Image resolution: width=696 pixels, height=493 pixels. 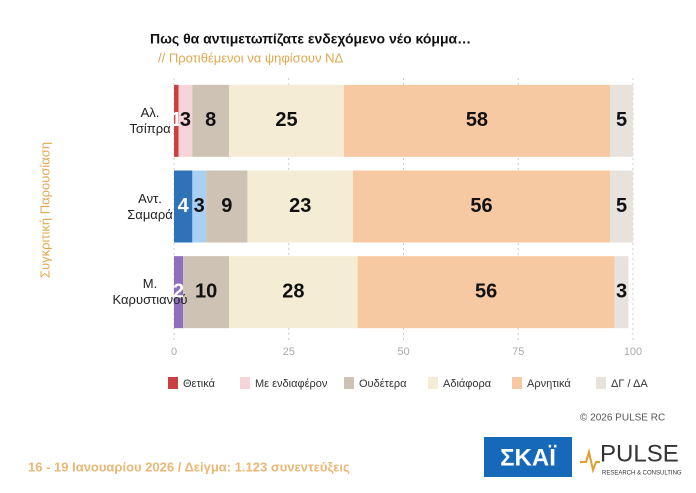 What do you see at coordinates (150, 292) in the screenshot?
I see `y-tick-label: Μ. Καρυστιανού` at bounding box center [150, 292].